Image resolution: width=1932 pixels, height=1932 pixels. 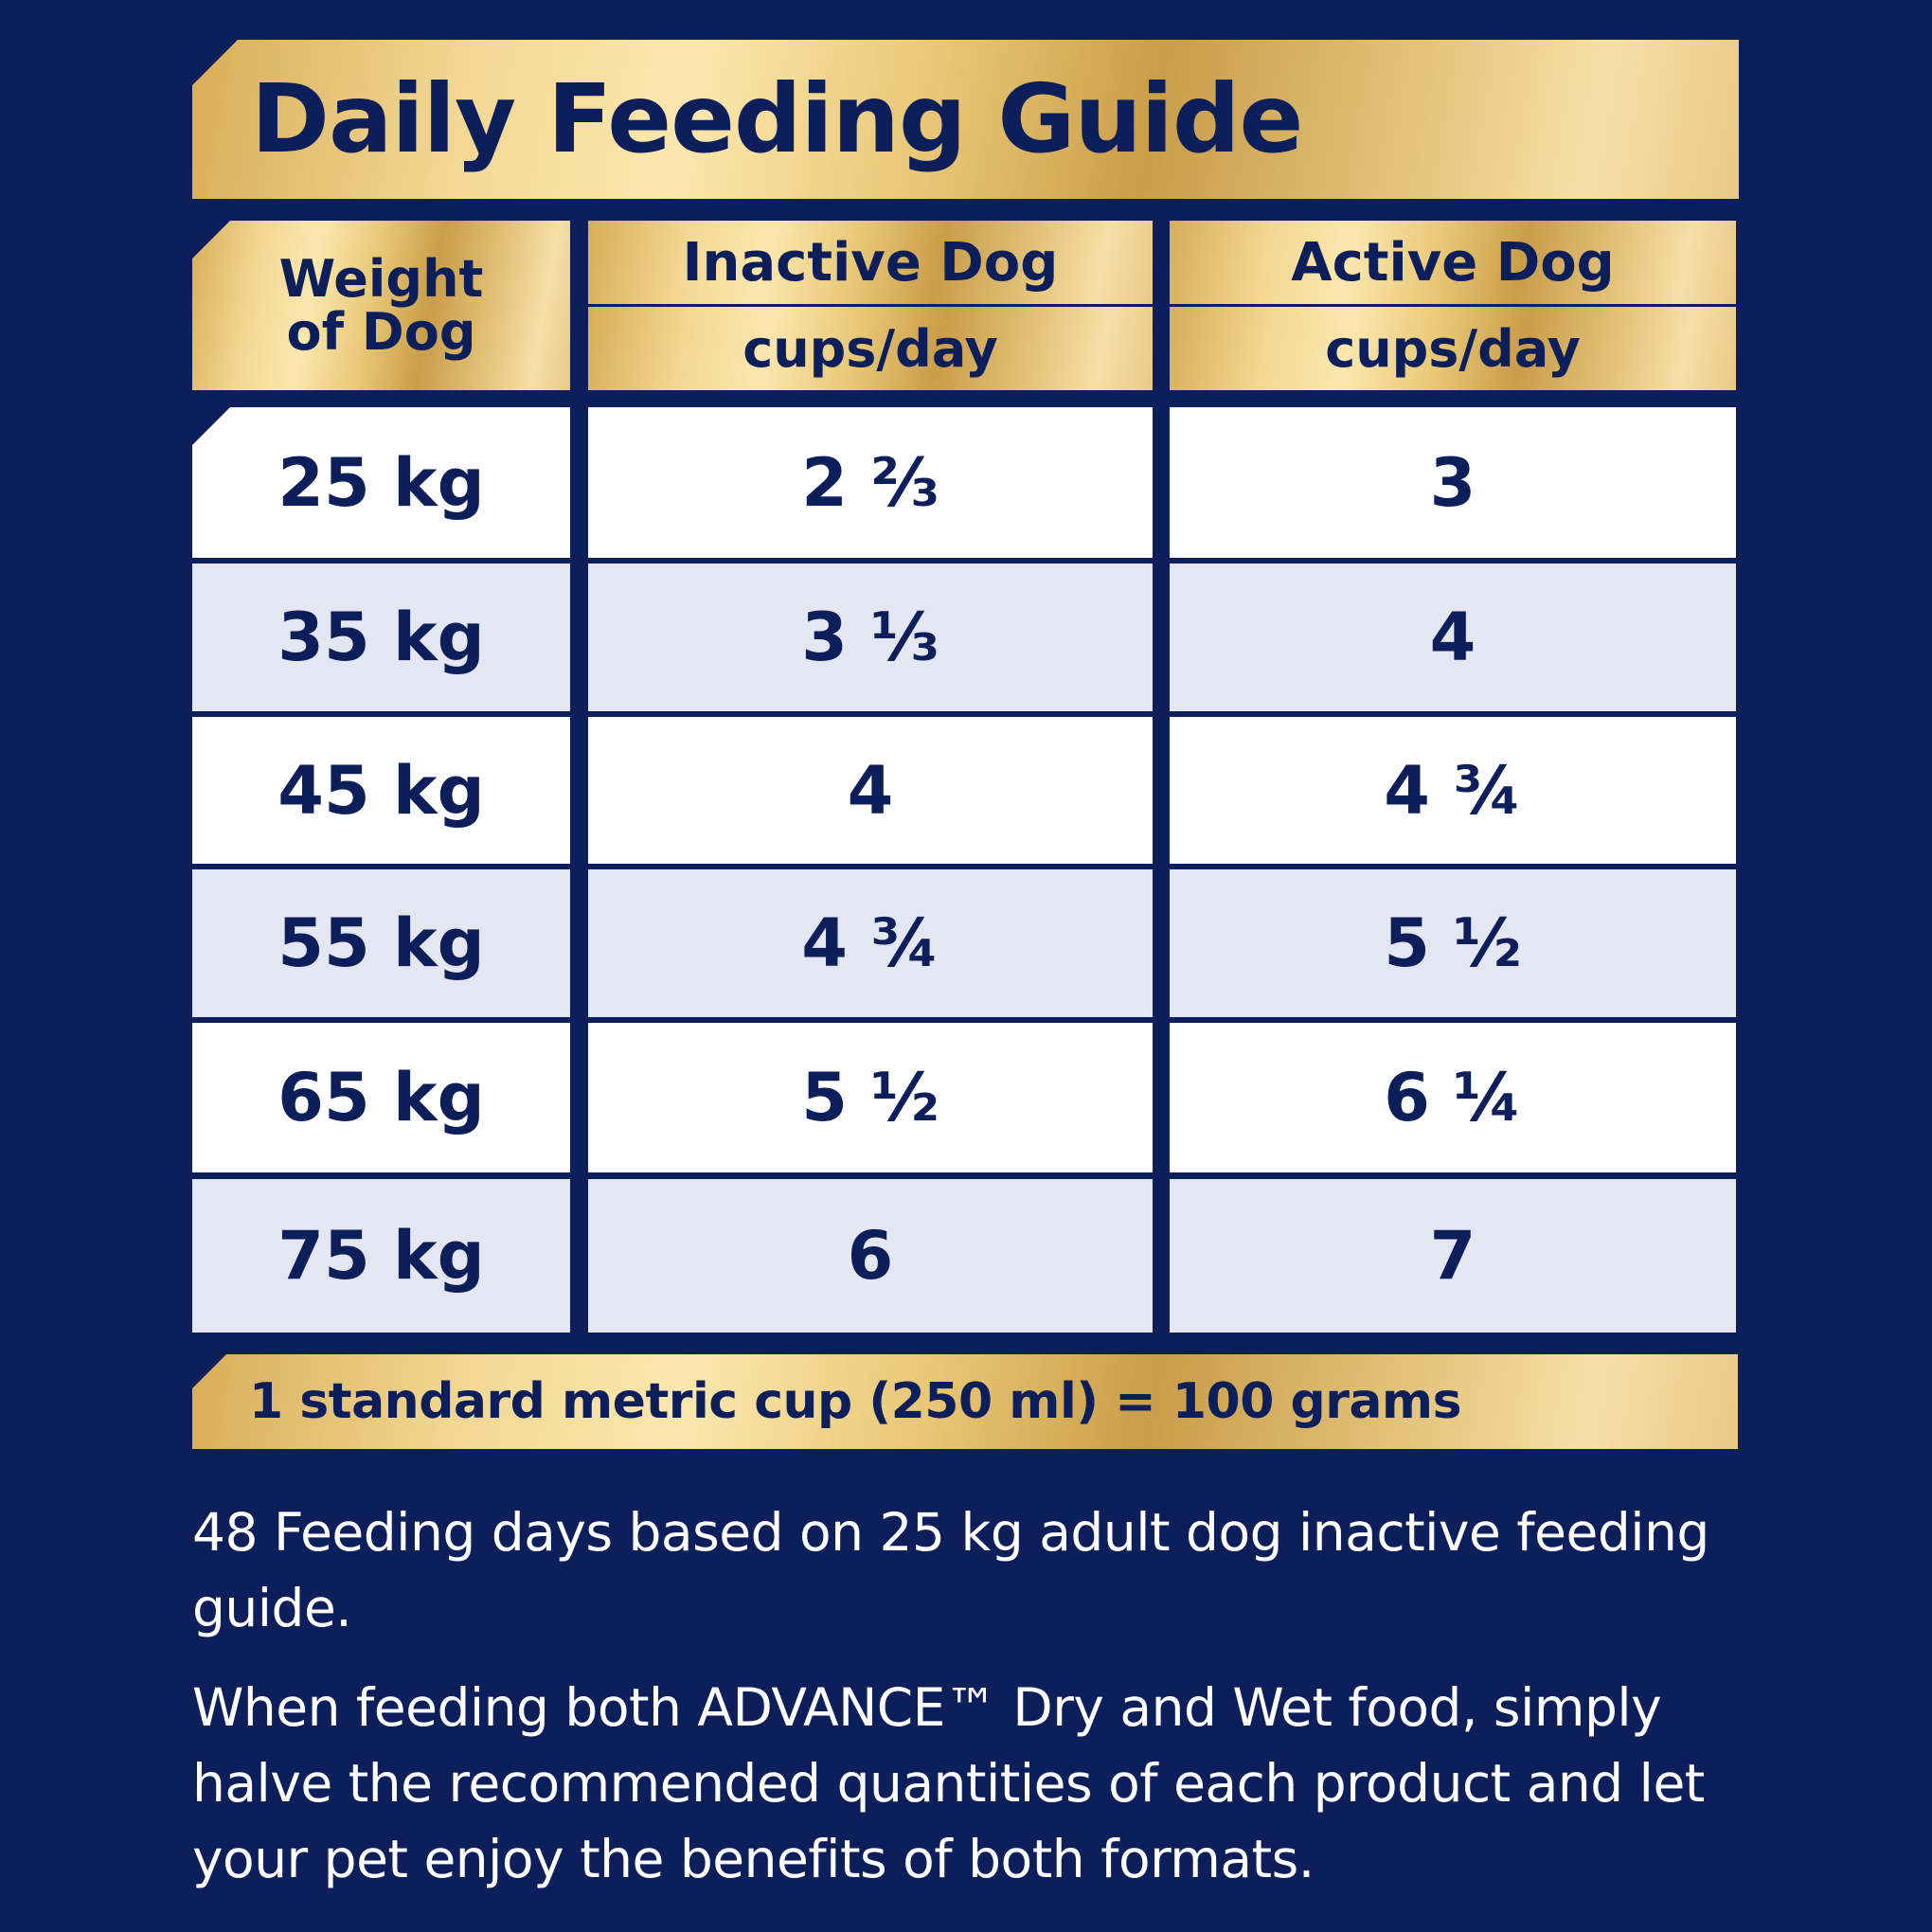 I want to click on row-6-active: 7, so click(x=1453, y=1256).